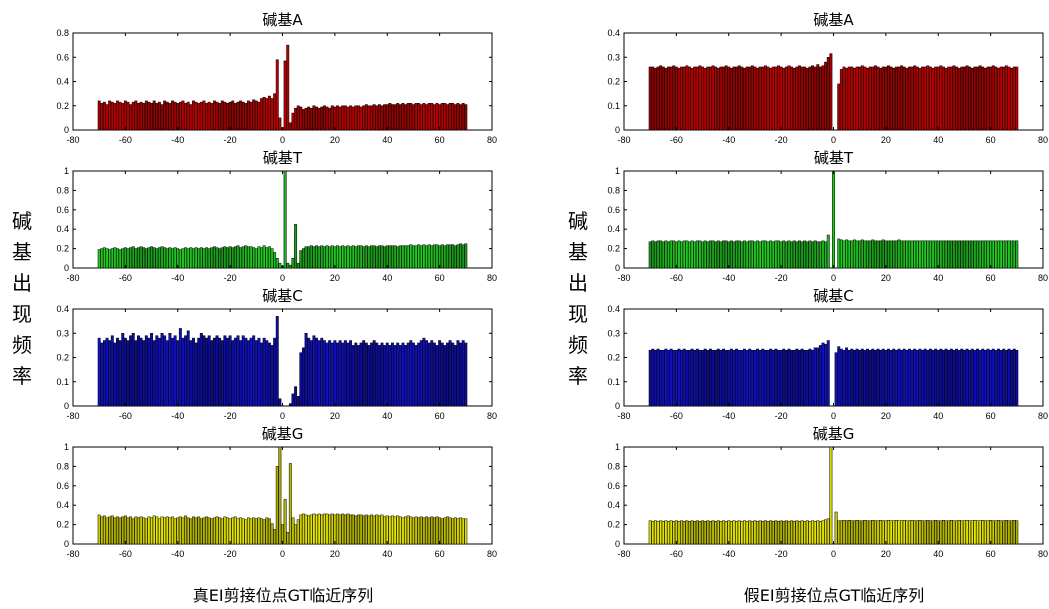 The height and width of the screenshot is (609, 1049). What do you see at coordinates (230, 140) in the screenshot?
I see `x-tick-label: -20` at bounding box center [230, 140].